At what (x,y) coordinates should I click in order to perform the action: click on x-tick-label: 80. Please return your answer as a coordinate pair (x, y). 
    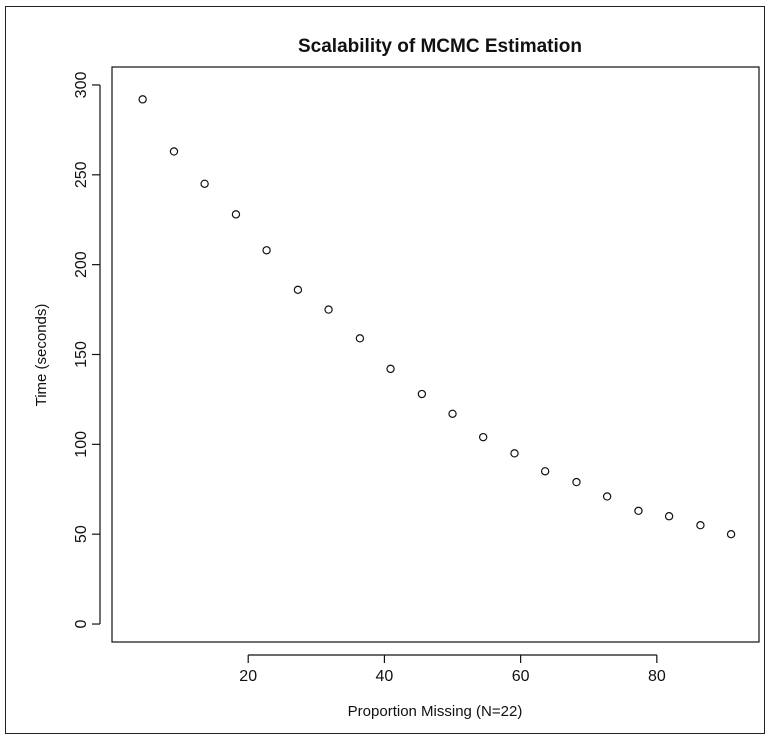
    Looking at the image, I should click on (657, 676).